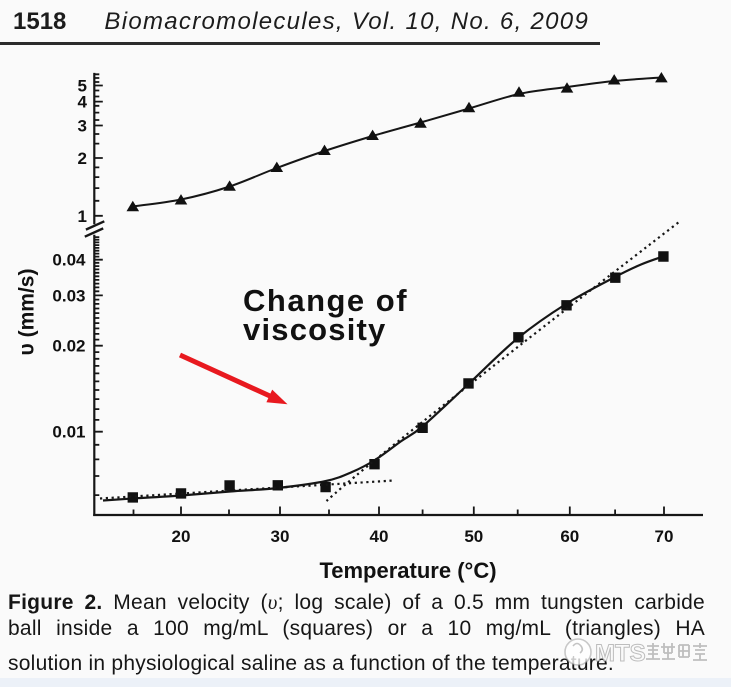 This screenshot has width=731, height=687. What do you see at coordinates (68, 432) in the screenshot?
I see `svg-text: 0.01` at bounding box center [68, 432].